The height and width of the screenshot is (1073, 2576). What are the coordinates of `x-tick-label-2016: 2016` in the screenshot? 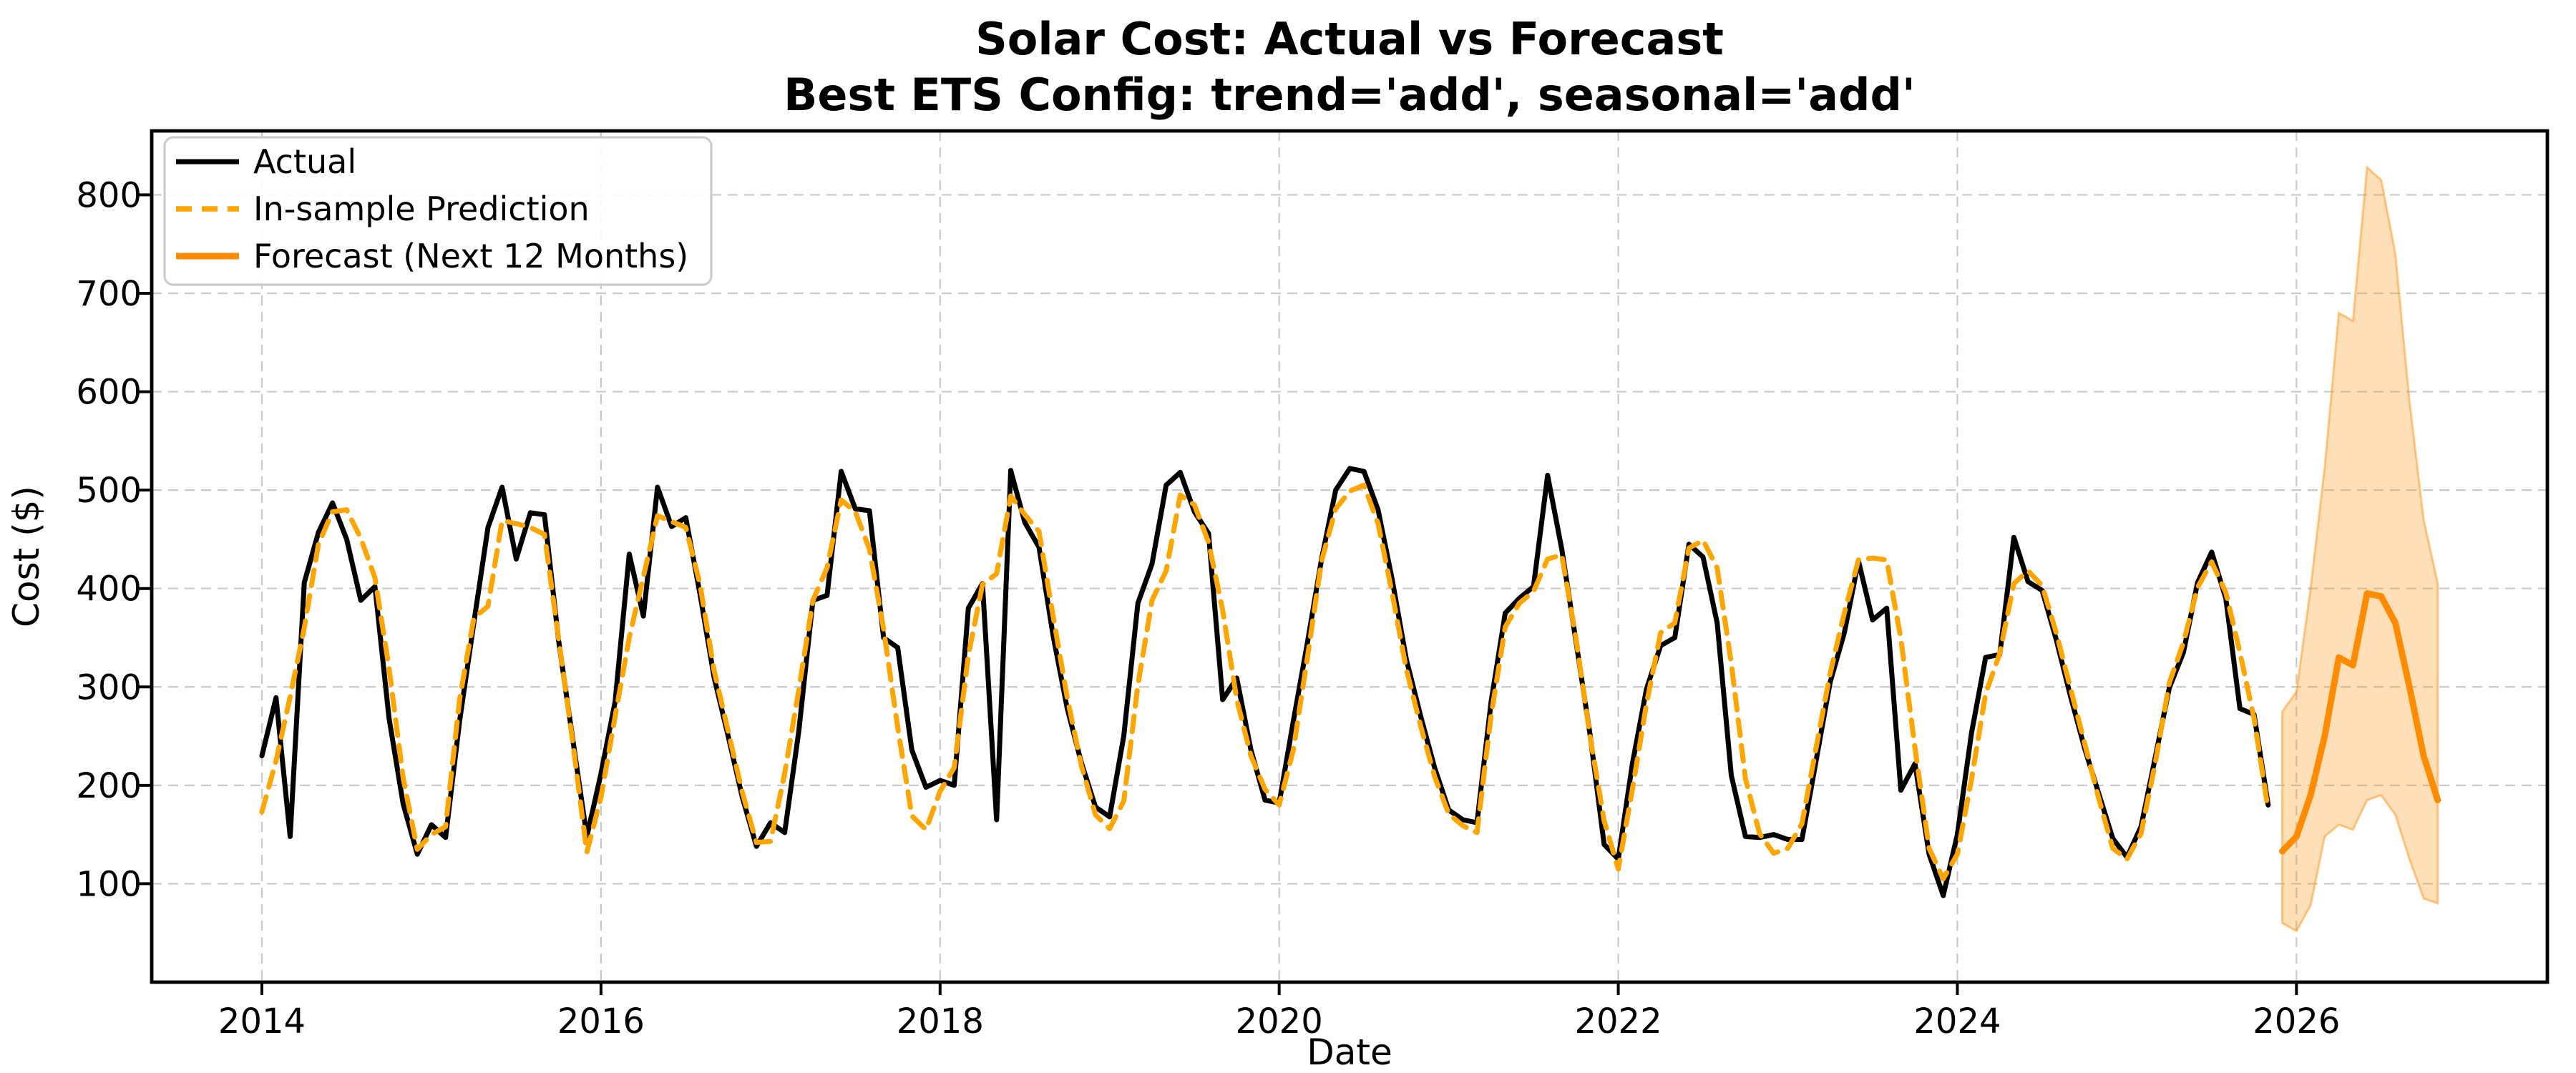 It's located at (601, 1021).